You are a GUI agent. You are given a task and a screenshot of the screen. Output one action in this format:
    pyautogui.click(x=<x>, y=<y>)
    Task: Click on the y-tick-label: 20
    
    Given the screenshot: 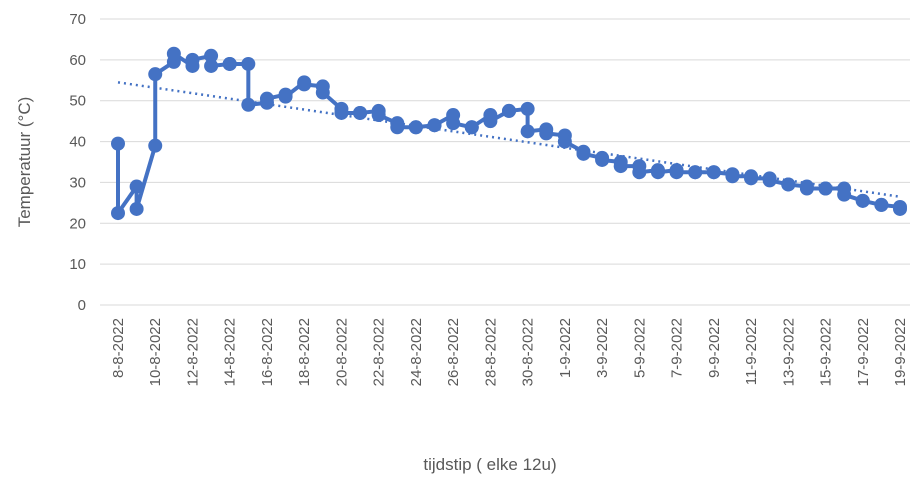 What is the action you would take?
    pyautogui.click(x=77, y=223)
    